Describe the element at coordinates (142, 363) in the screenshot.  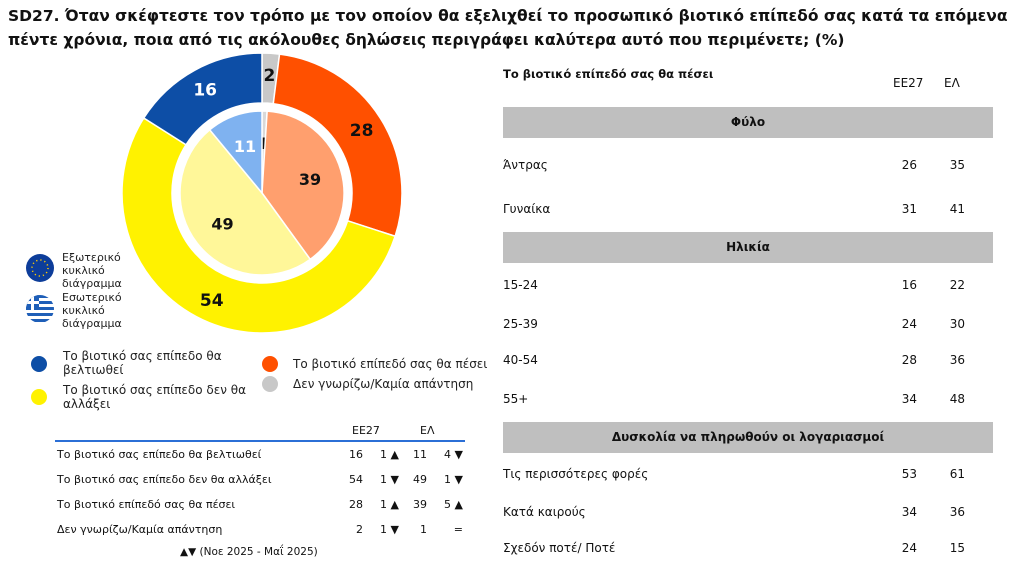
I see `legend-improve: Το βιοτικό σας επίπεδο θα βελτιωθεί` at that location.